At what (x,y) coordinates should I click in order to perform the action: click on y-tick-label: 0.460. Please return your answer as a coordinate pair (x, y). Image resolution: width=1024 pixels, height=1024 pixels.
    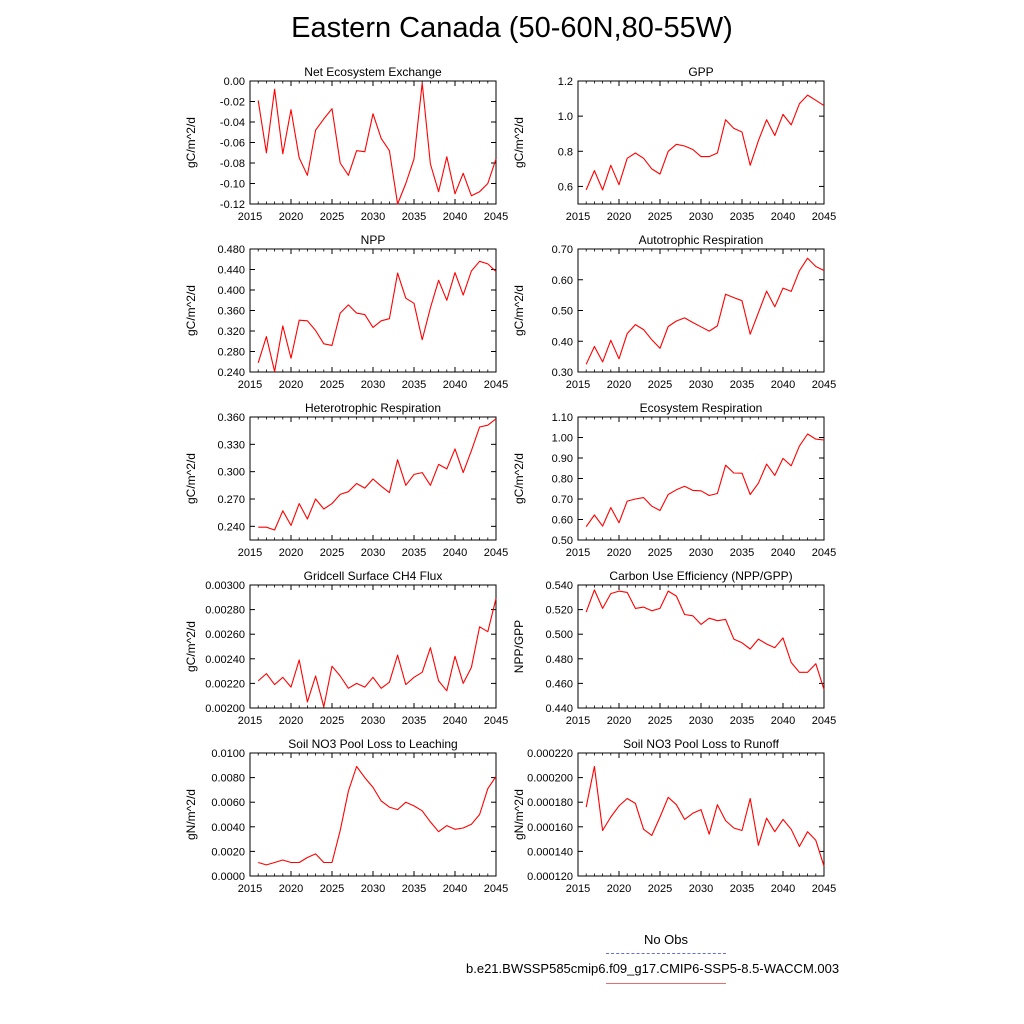
    Looking at the image, I should click on (559, 684).